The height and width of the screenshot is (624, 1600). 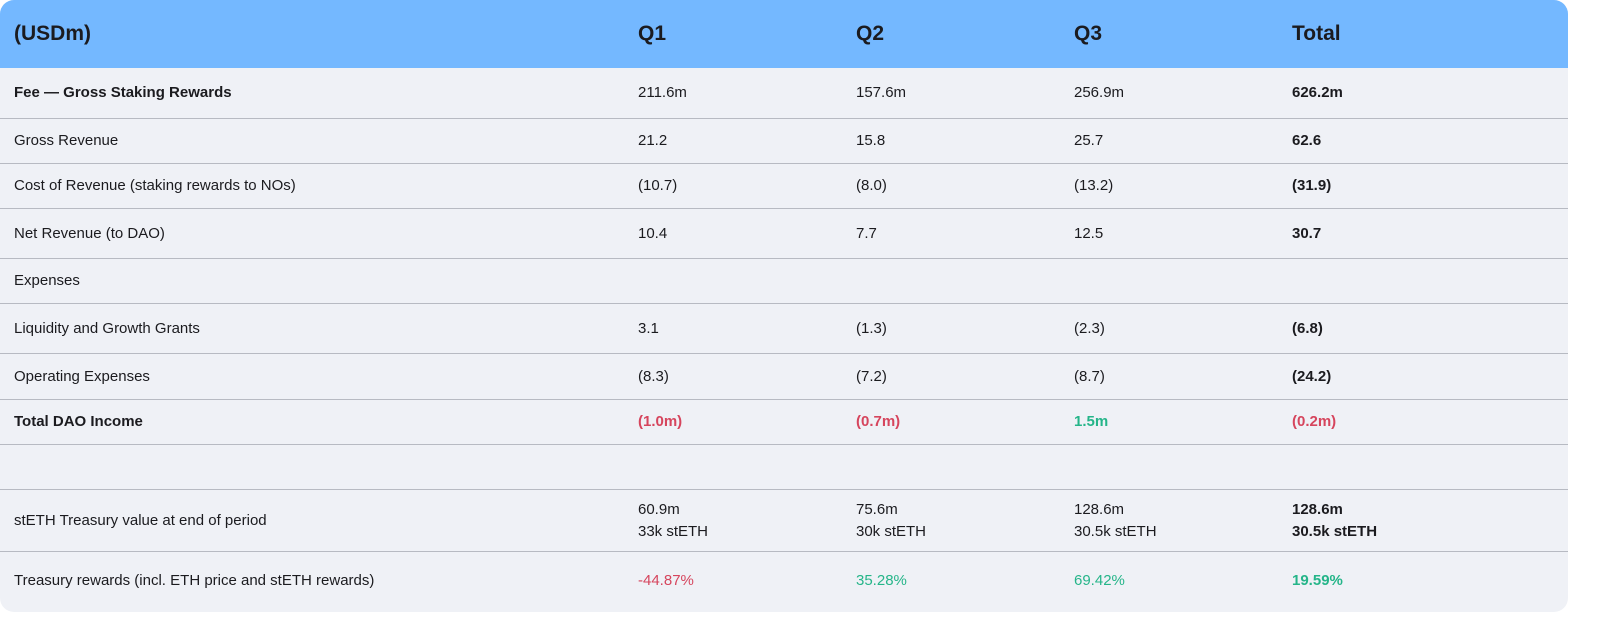 I want to click on cell-q1: (10.7), so click(x=658, y=185).